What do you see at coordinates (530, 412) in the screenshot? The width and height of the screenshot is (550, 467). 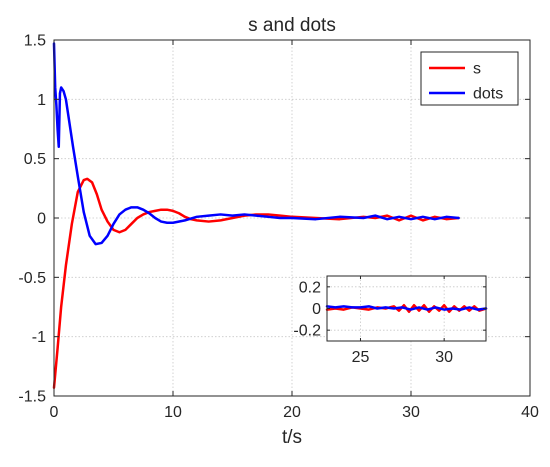 I see `main-x-tick-label: 40` at bounding box center [530, 412].